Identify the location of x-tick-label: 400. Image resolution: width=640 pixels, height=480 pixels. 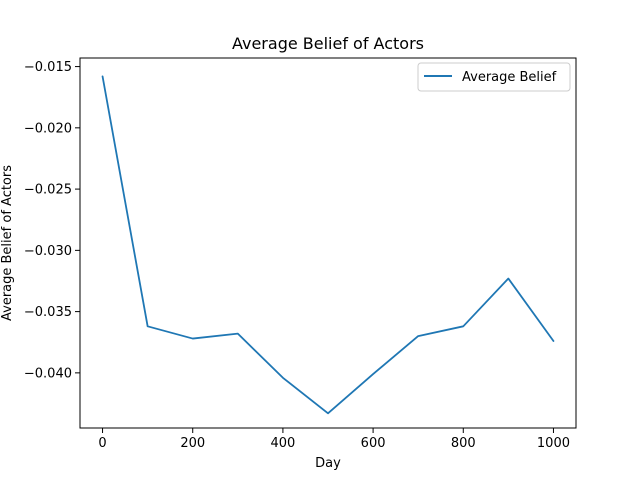
(282, 443).